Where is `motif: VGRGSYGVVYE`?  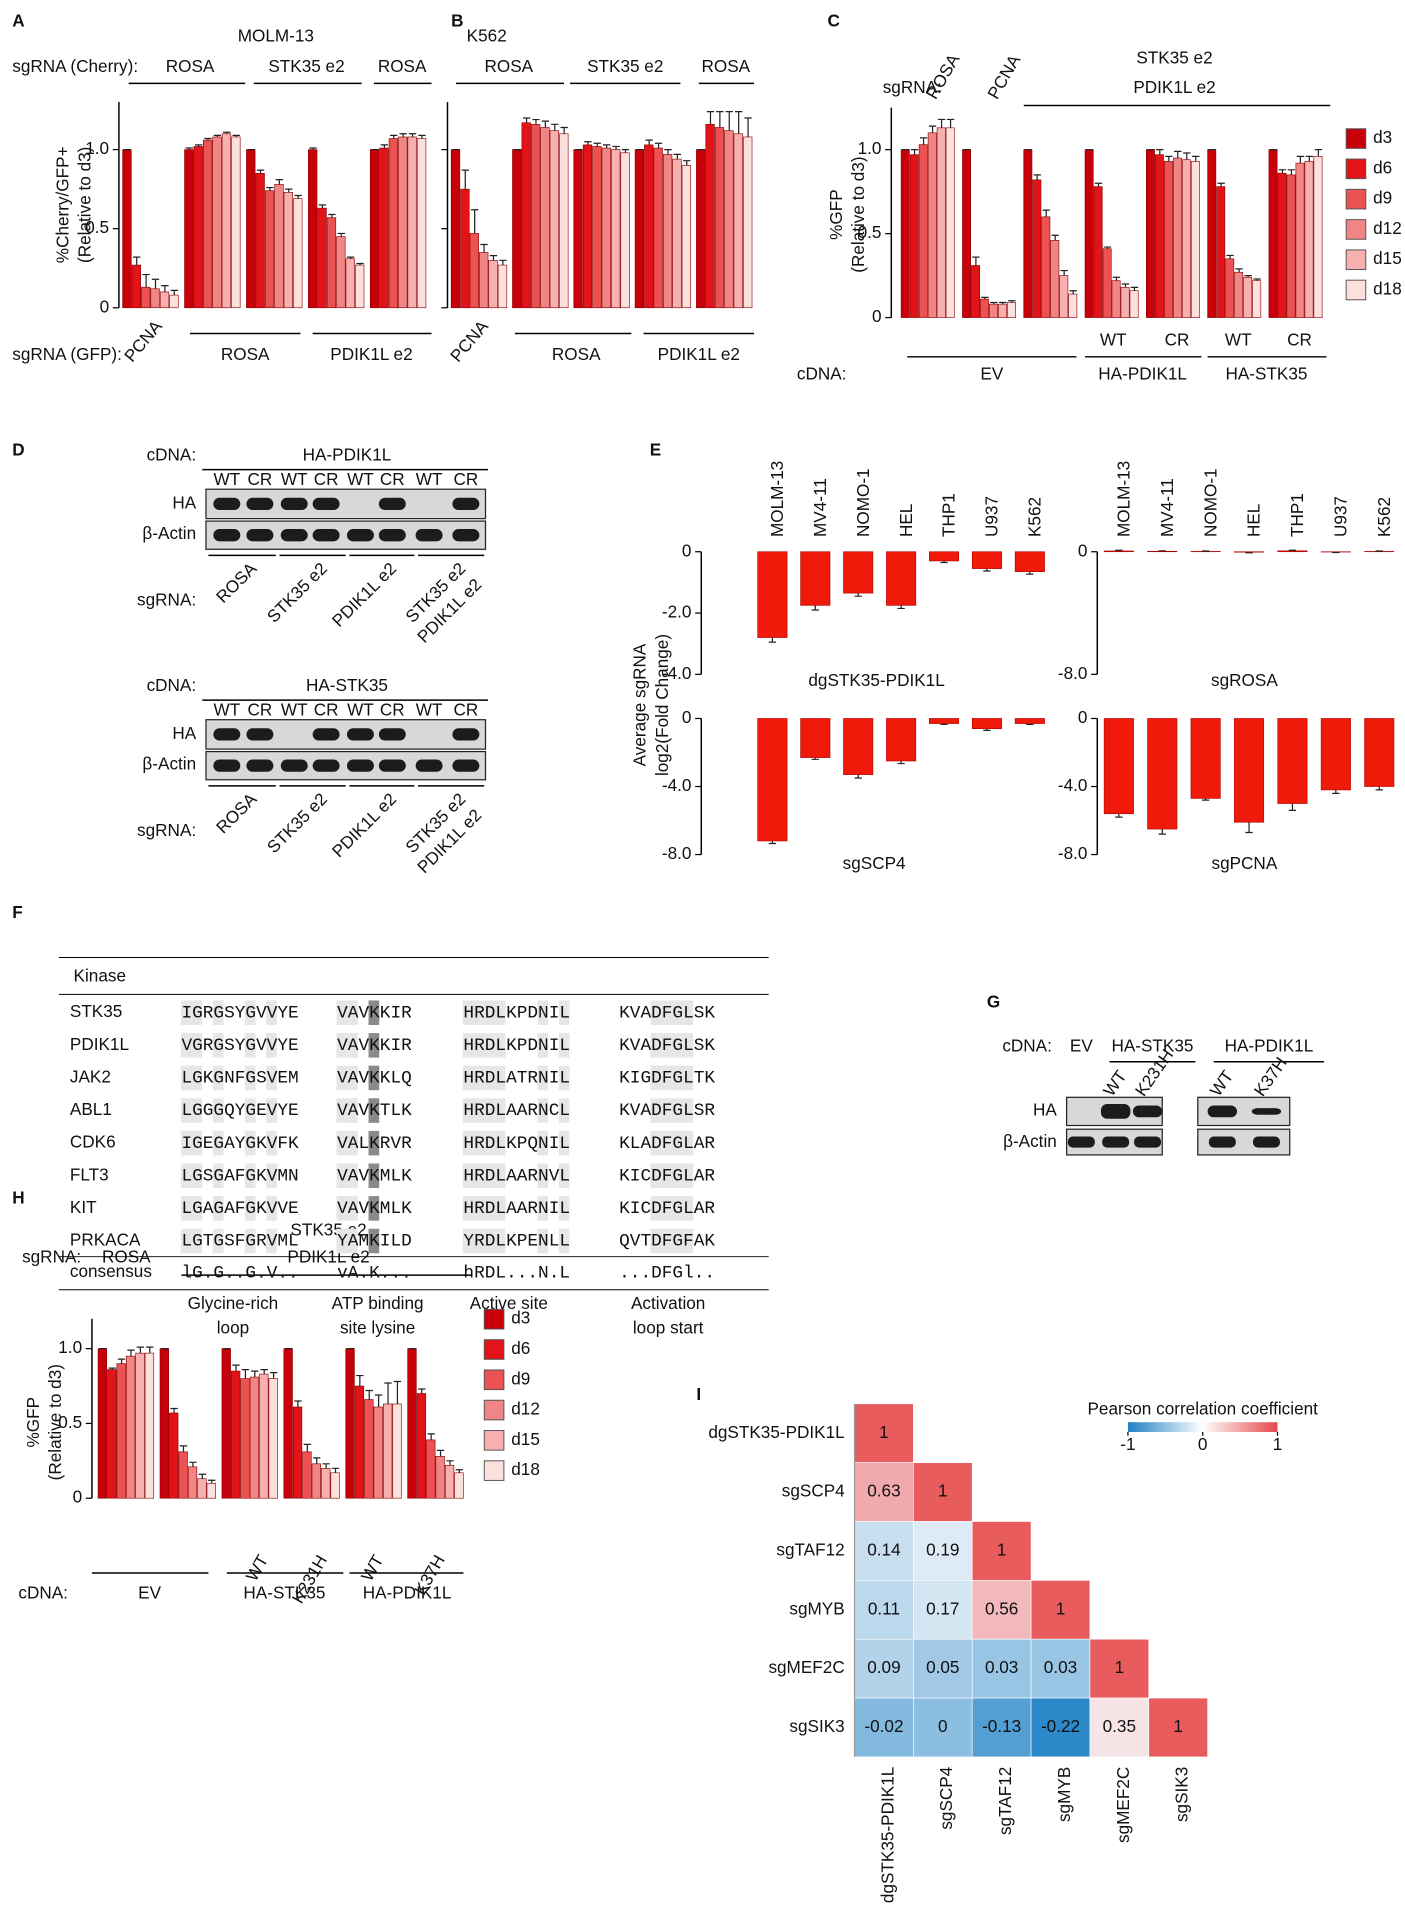 motif: VGRGSYGVVYE is located at coordinates (239, 1046).